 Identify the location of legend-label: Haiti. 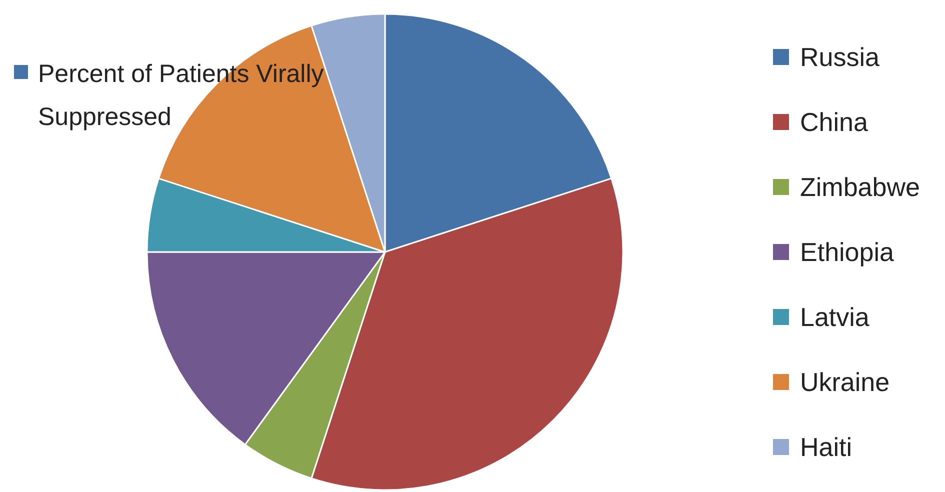
(826, 447).